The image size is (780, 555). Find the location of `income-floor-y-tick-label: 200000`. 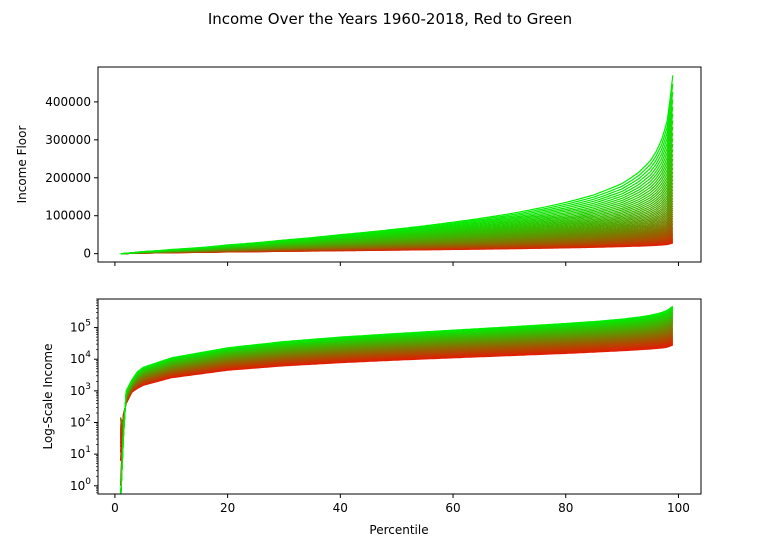

income-floor-y-tick-label: 200000 is located at coordinates (68, 178).